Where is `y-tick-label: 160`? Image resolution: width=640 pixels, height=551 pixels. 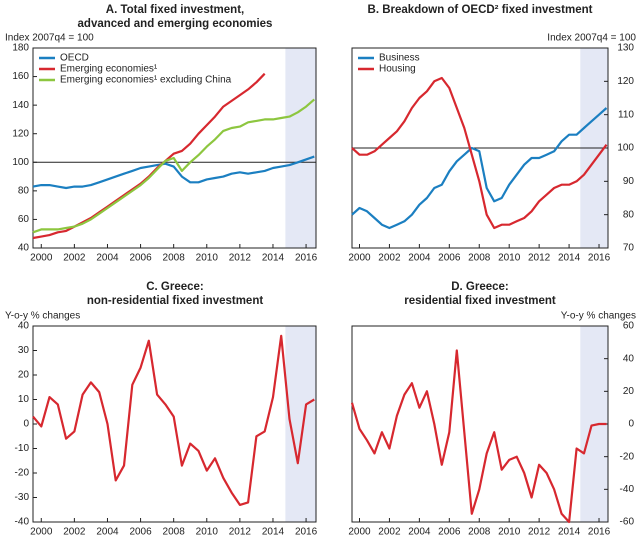
y-tick-label: 160 is located at coordinates (20, 76).